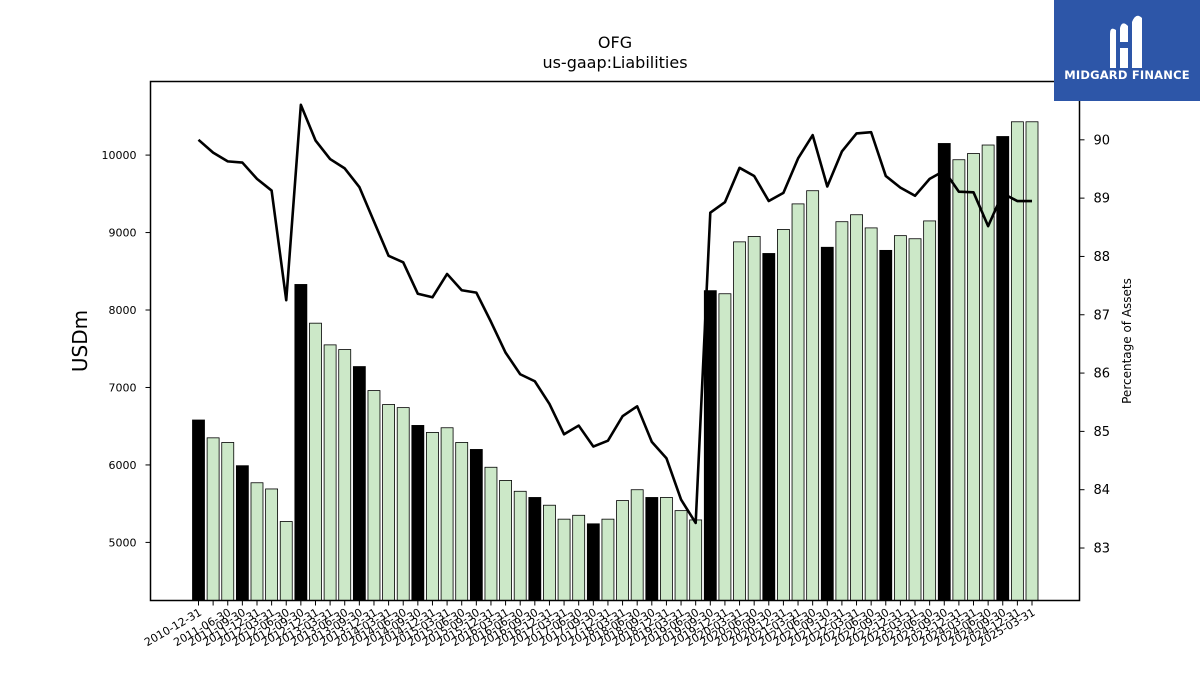  What do you see at coordinates (614, 62) in the screenshot?
I see `chart-subtitle: us-gaap:Liabilities` at bounding box center [614, 62].